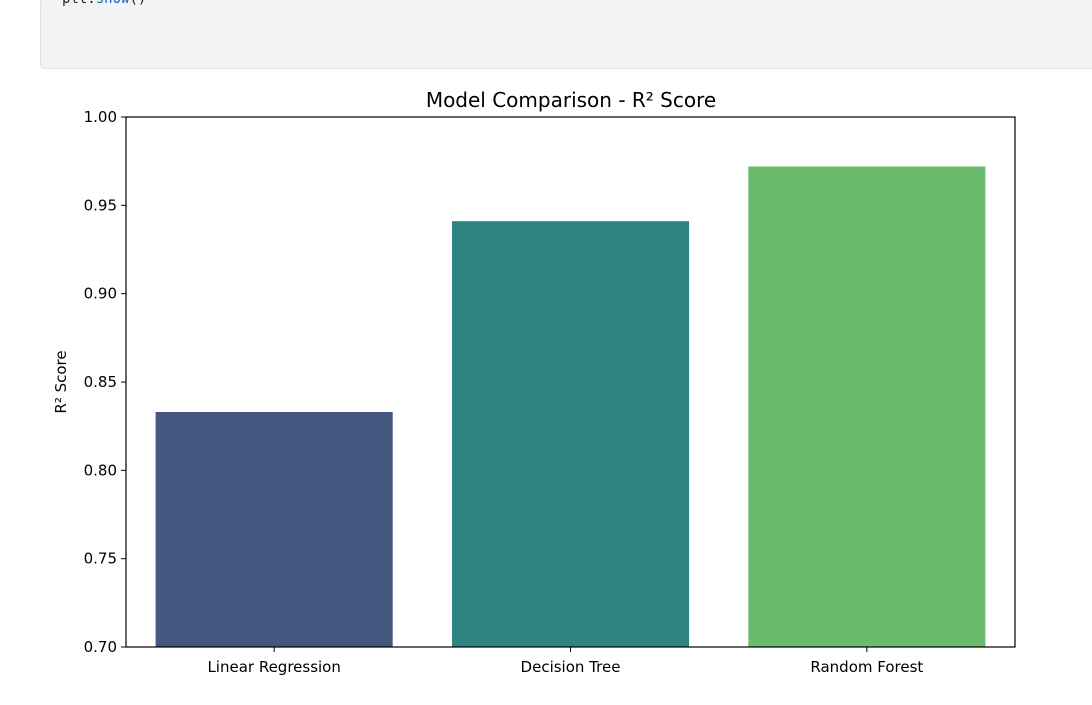  What do you see at coordinates (74, 3) in the screenshot?
I see `code-object: plt` at bounding box center [74, 3].